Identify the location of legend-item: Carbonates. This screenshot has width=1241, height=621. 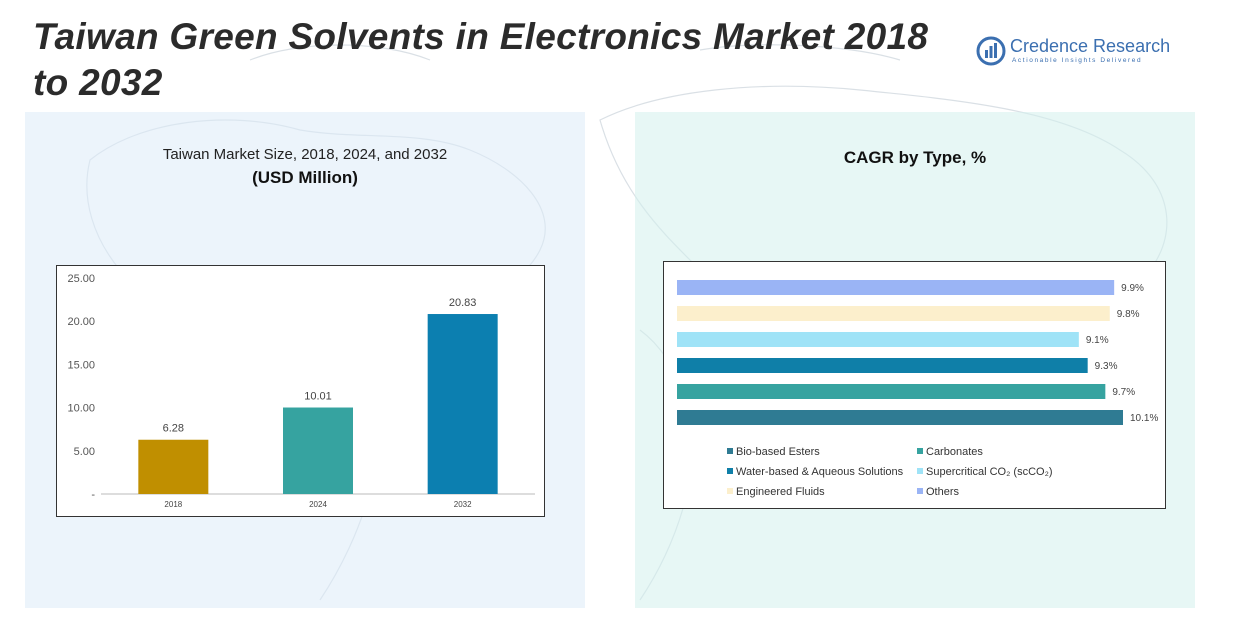
(950, 452).